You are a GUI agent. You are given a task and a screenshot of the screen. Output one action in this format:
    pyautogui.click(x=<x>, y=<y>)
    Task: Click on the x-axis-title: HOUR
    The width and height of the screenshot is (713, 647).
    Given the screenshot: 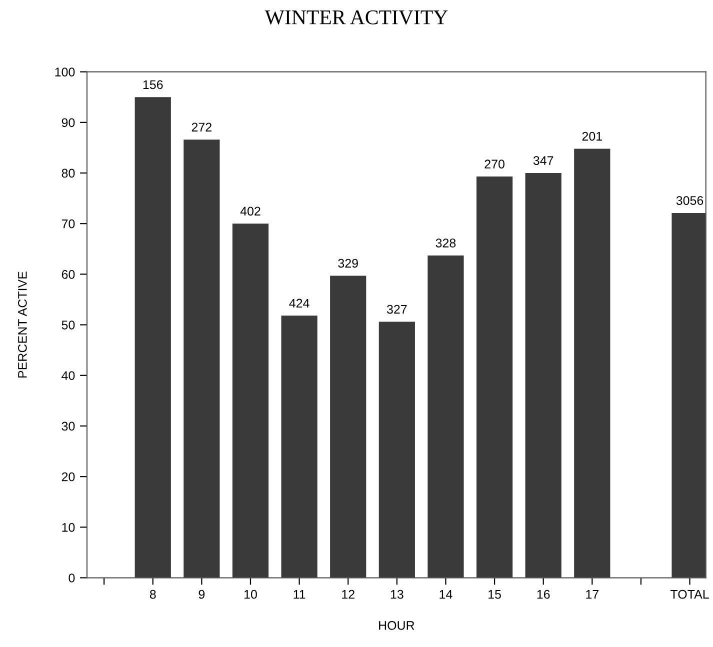 What is the action you would take?
    pyautogui.click(x=396, y=625)
    